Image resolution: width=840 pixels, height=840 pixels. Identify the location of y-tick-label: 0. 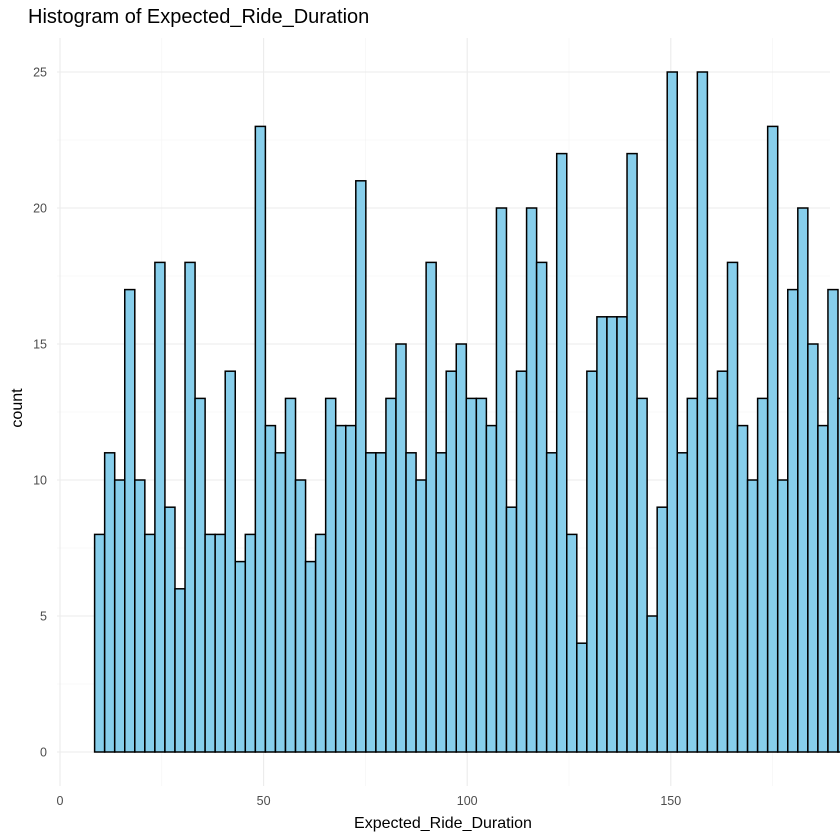
(43, 753).